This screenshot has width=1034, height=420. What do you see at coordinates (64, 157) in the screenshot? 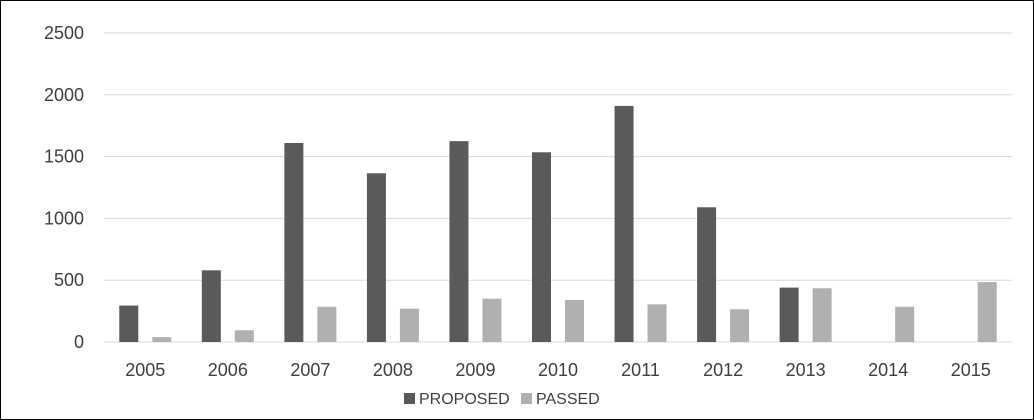
I see `y-tick-label: 1500` at bounding box center [64, 157].